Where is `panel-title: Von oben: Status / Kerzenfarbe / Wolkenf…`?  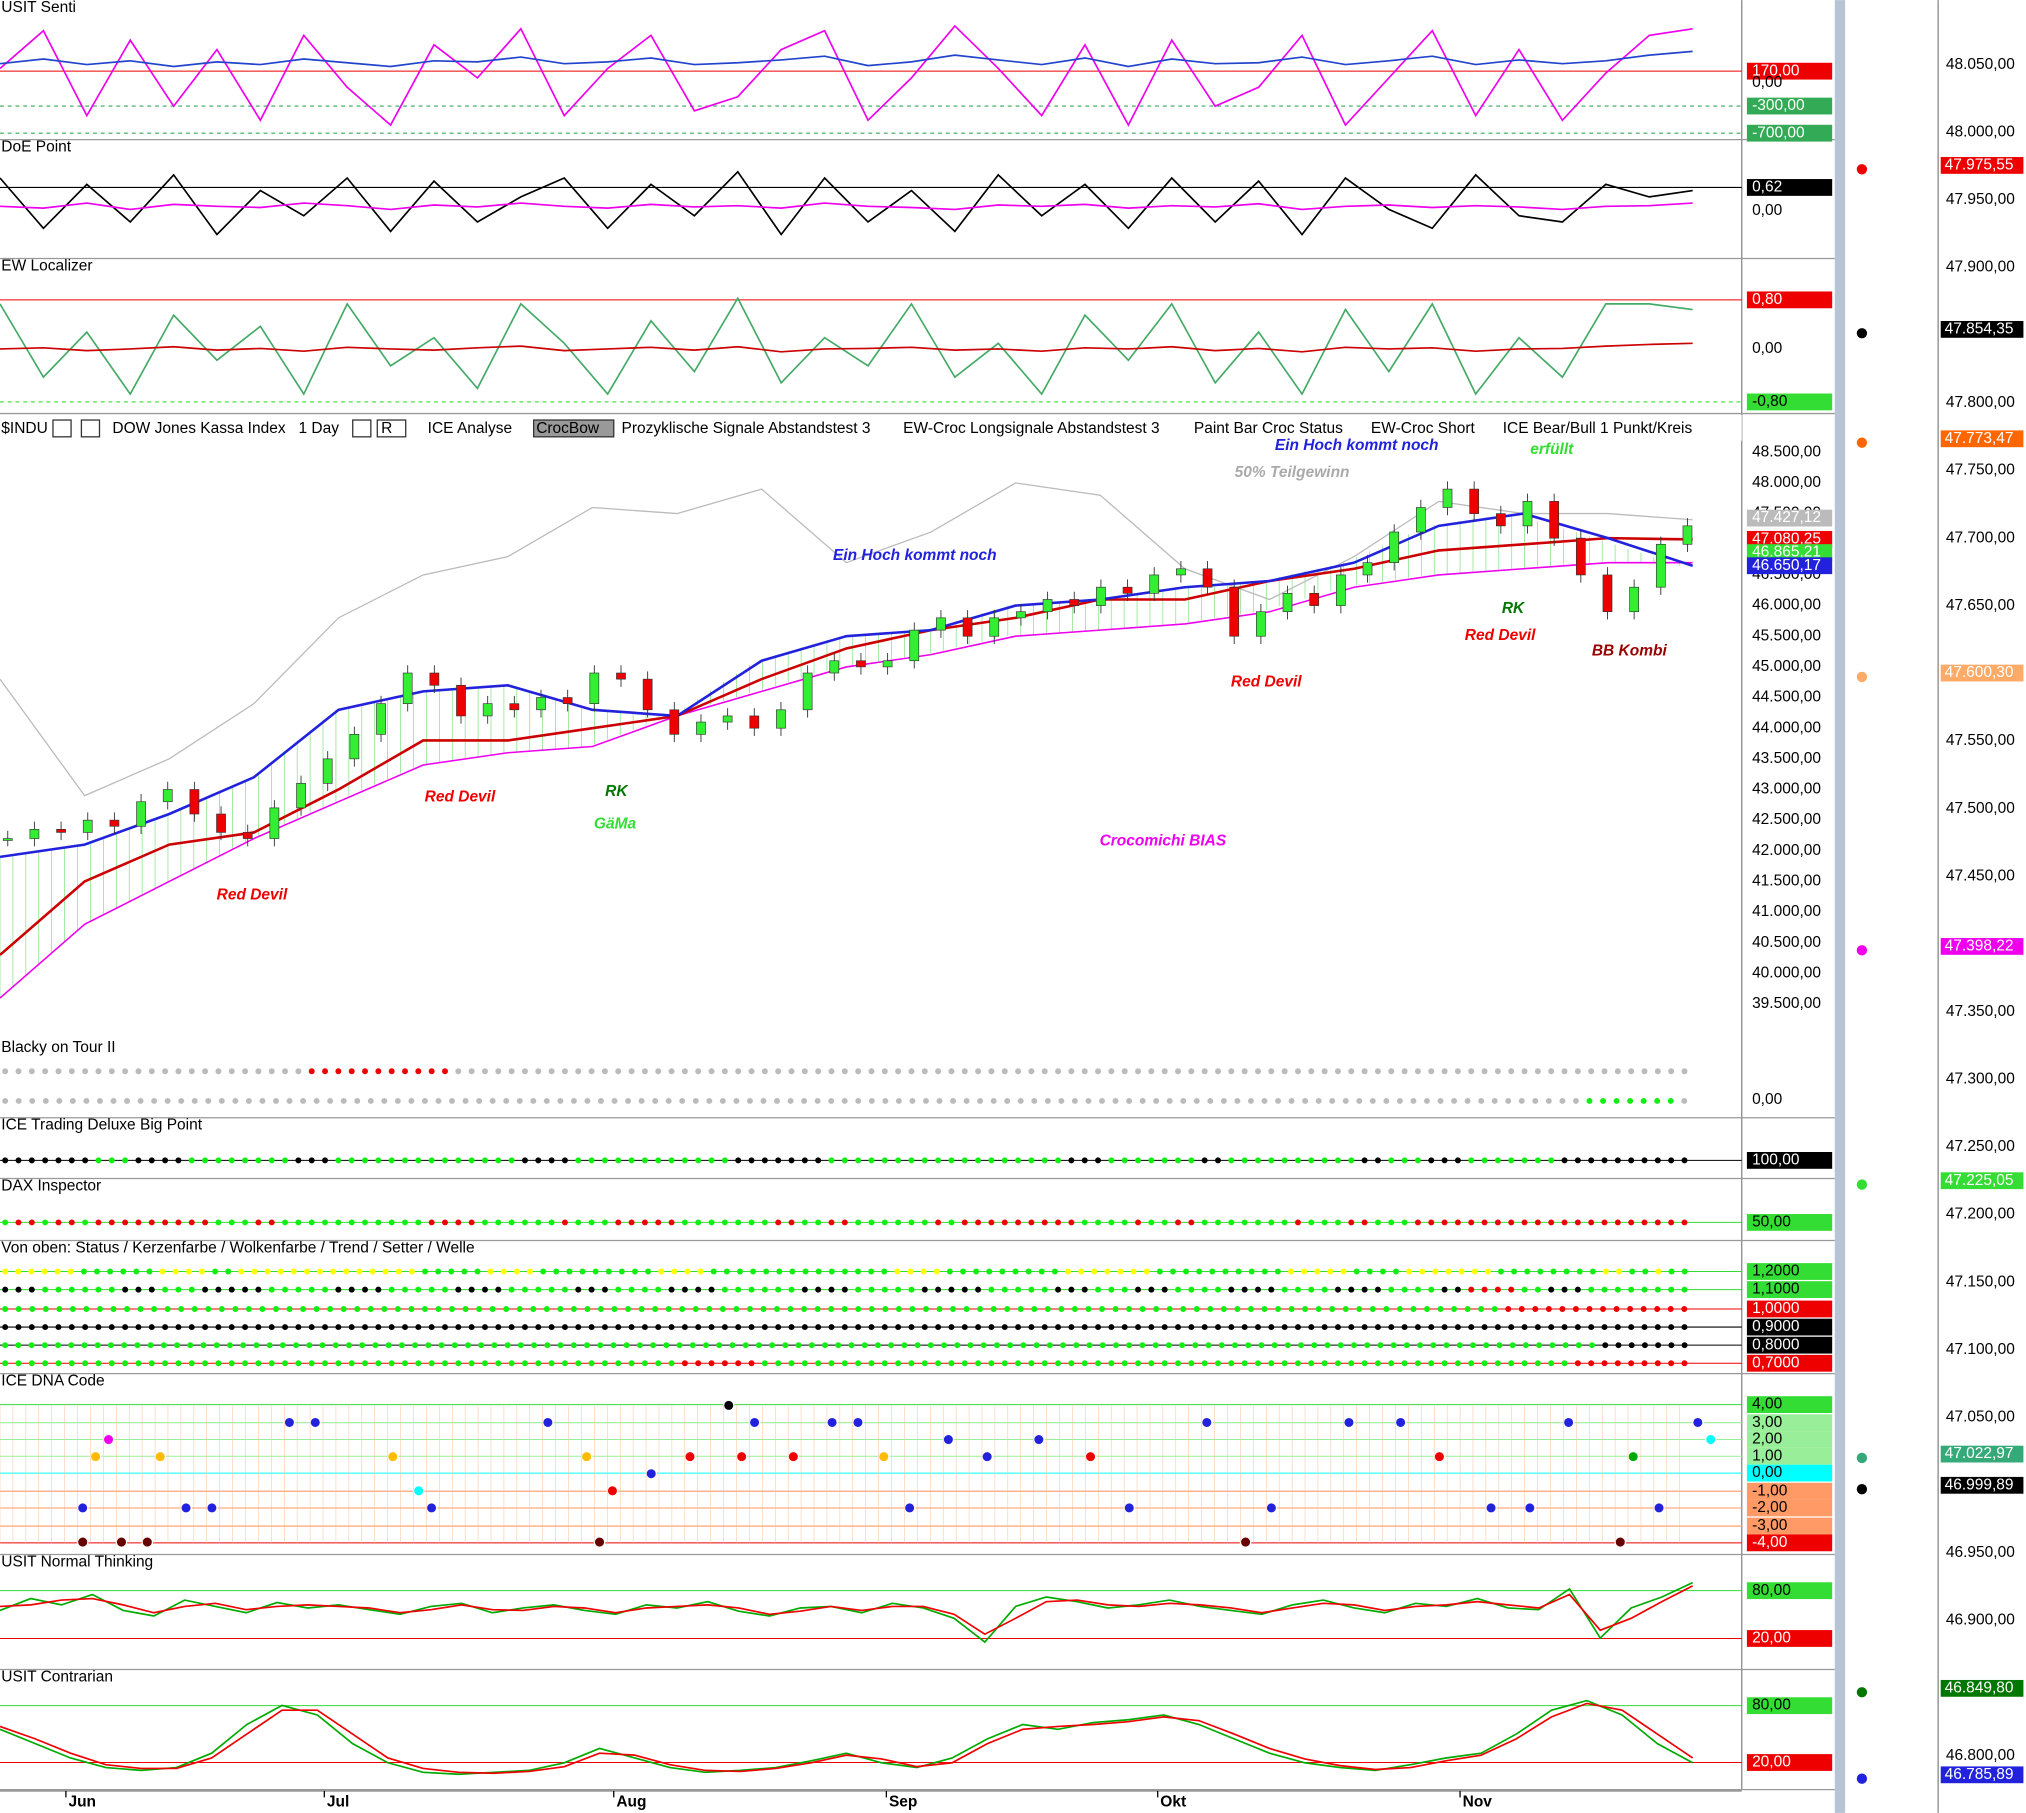 panel-title: Von oben: Status / Kerzenfarbe / Wolkenf… is located at coordinates (237, 1247).